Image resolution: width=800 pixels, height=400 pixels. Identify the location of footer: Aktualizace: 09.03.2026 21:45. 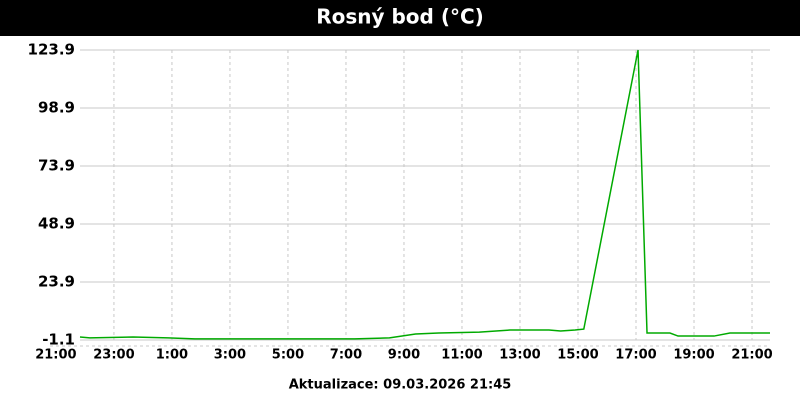
(400, 385).